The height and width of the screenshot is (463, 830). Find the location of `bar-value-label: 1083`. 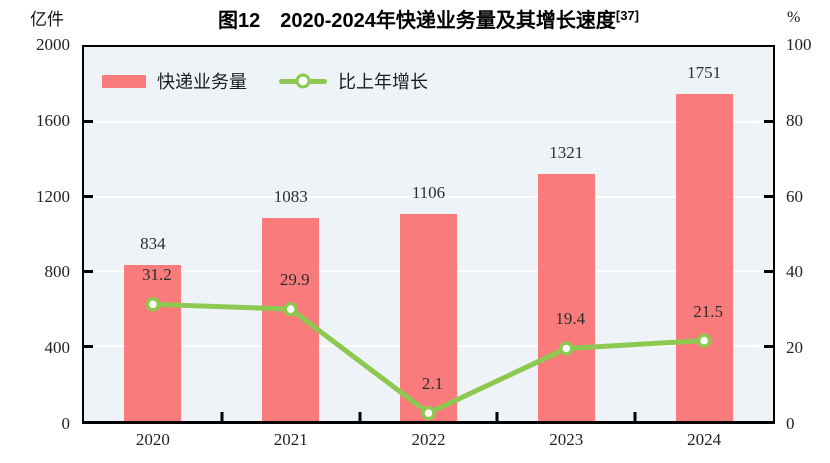

bar-value-label: 1083 is located at coordinates (290, 197).